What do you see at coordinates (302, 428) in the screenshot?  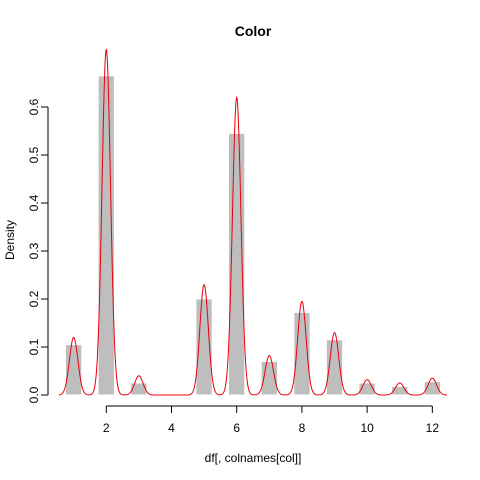 I see `x-tick-label: 8` at bounding box center [302, 428].